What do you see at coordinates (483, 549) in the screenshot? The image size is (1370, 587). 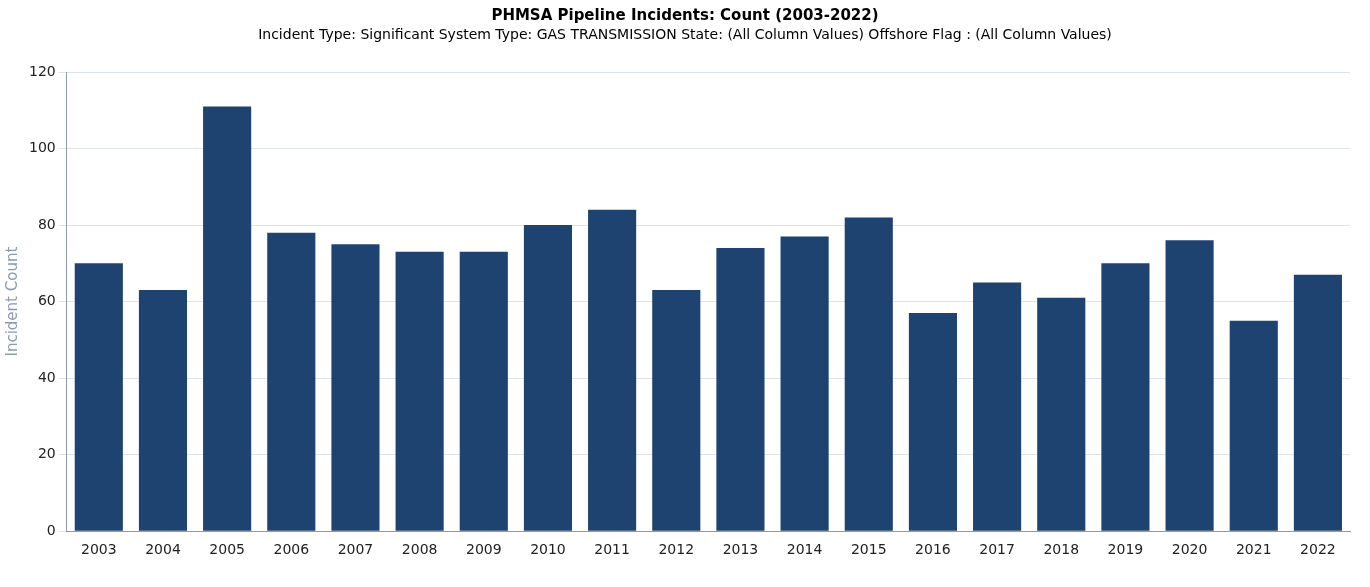 I see `x-tick-label: 2009` at bounding box center [483, 549].